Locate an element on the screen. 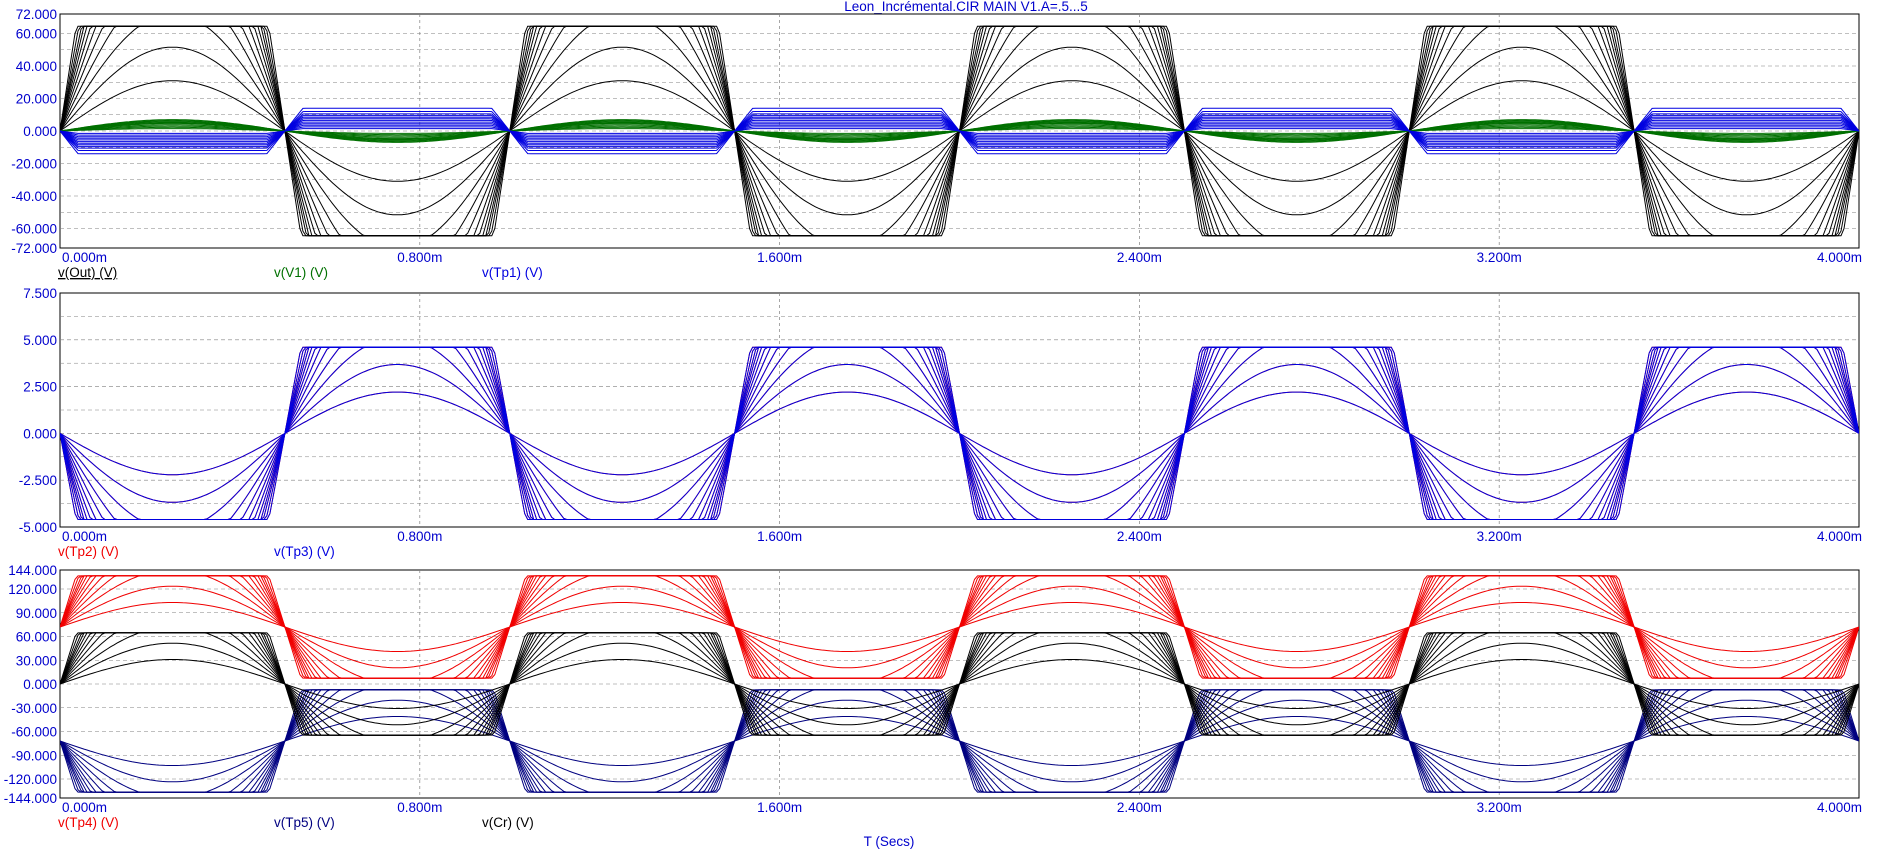  x-axis-label: T (Secs) is located at coordinates (889, 841).